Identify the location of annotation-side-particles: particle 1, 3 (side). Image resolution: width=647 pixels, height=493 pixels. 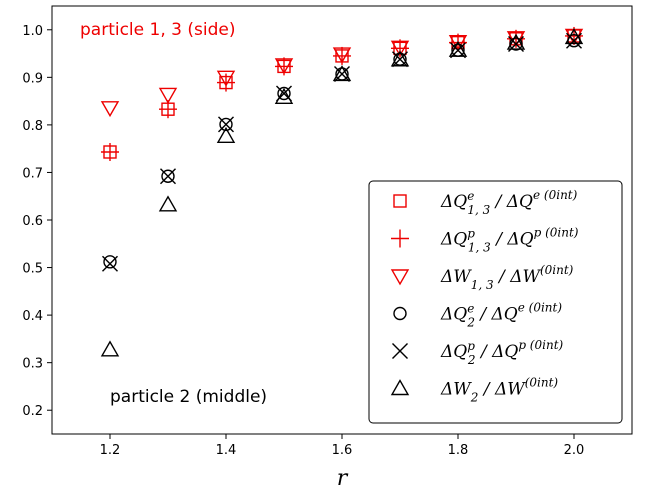
(157, 30).